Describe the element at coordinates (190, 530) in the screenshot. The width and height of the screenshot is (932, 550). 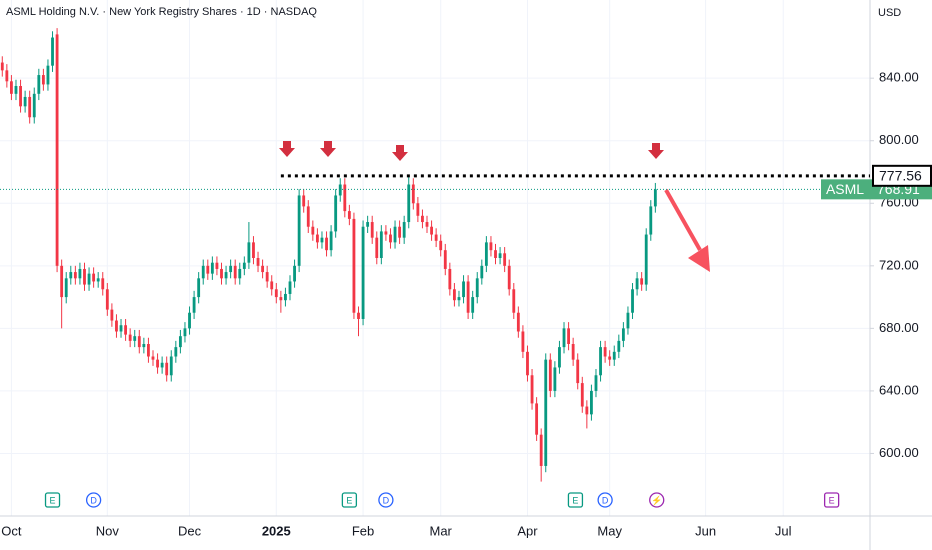
I see `x-tick-label: Dec` at that location.